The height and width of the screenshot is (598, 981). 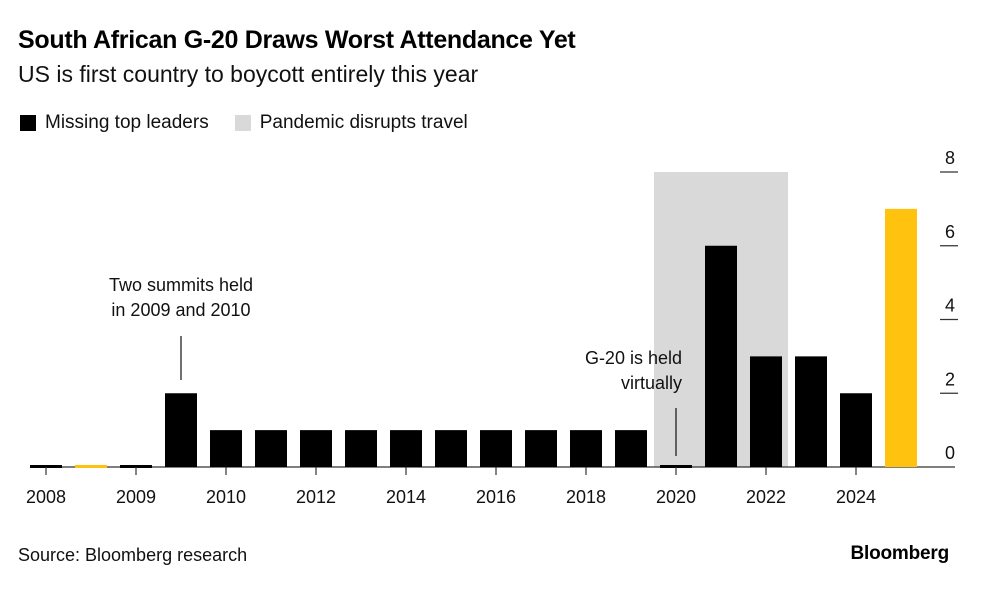 I want to click on bar-2013, so click(x=361, y=448).